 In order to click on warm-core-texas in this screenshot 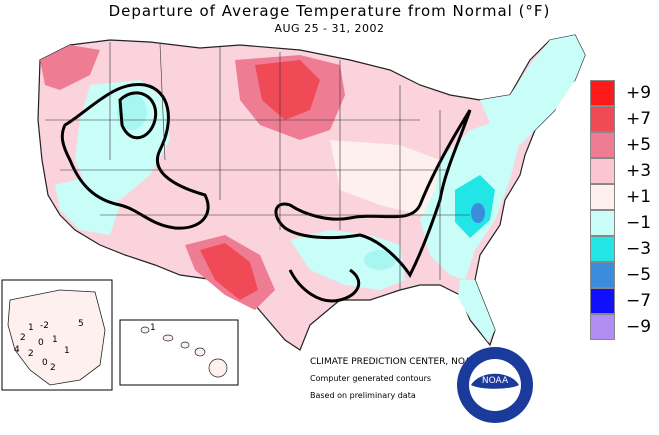, I will do `click(229, 271)`.